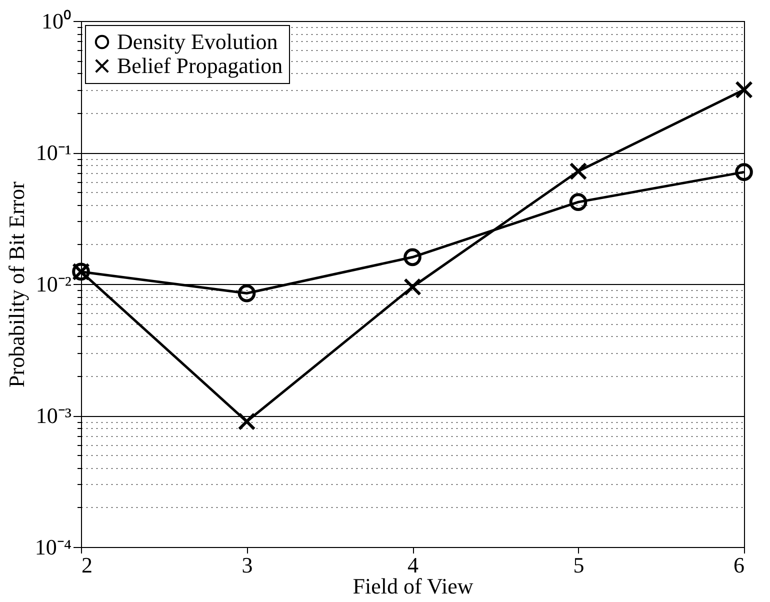 The width and height of the screenshot is (770, 602). I want to click on x-tick-label: 3, so click(247, 565).